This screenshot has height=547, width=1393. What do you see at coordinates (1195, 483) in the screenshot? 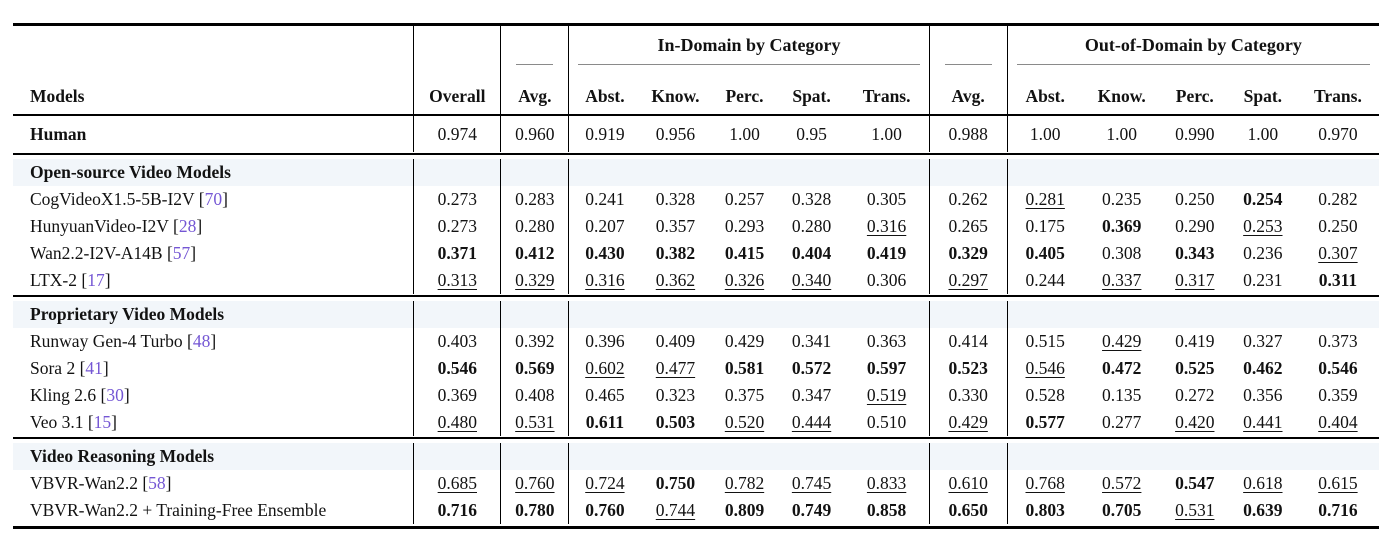
I see `metric-value: 0.547` at bounding box center [1195, 483].